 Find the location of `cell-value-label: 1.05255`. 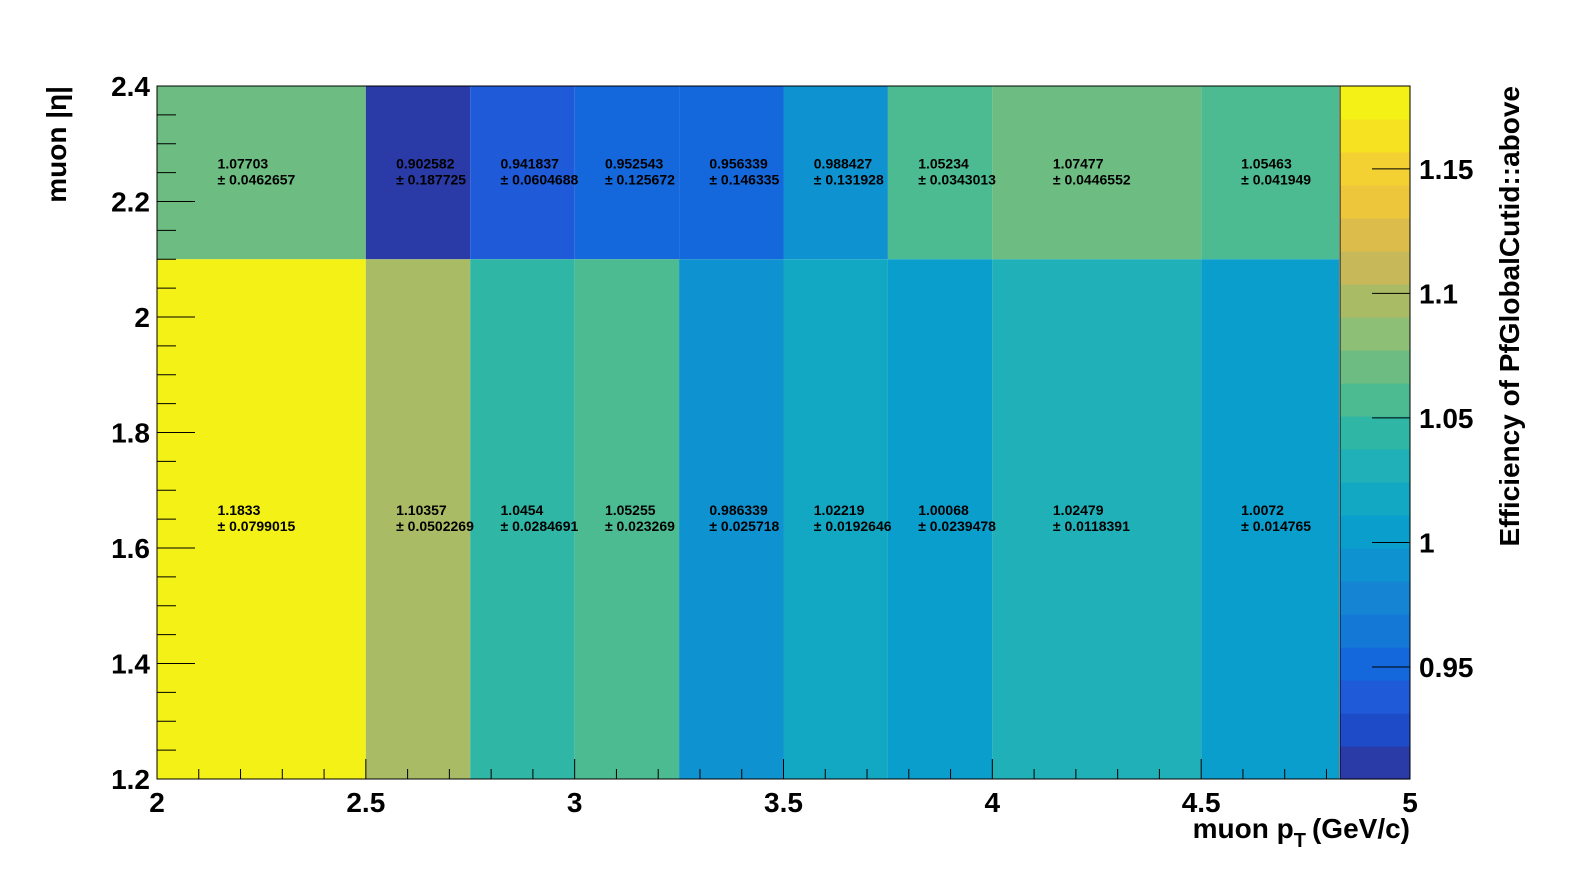

cell-value-label: 1.05255 is located at coordinates (630, 510).